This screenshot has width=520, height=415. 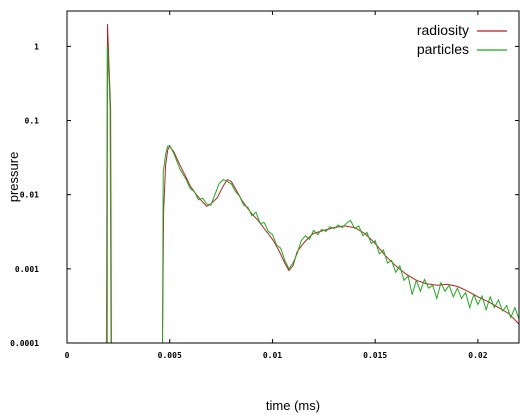 I want to click on x-axis-label: time (ms), so click(x=293, y=405).